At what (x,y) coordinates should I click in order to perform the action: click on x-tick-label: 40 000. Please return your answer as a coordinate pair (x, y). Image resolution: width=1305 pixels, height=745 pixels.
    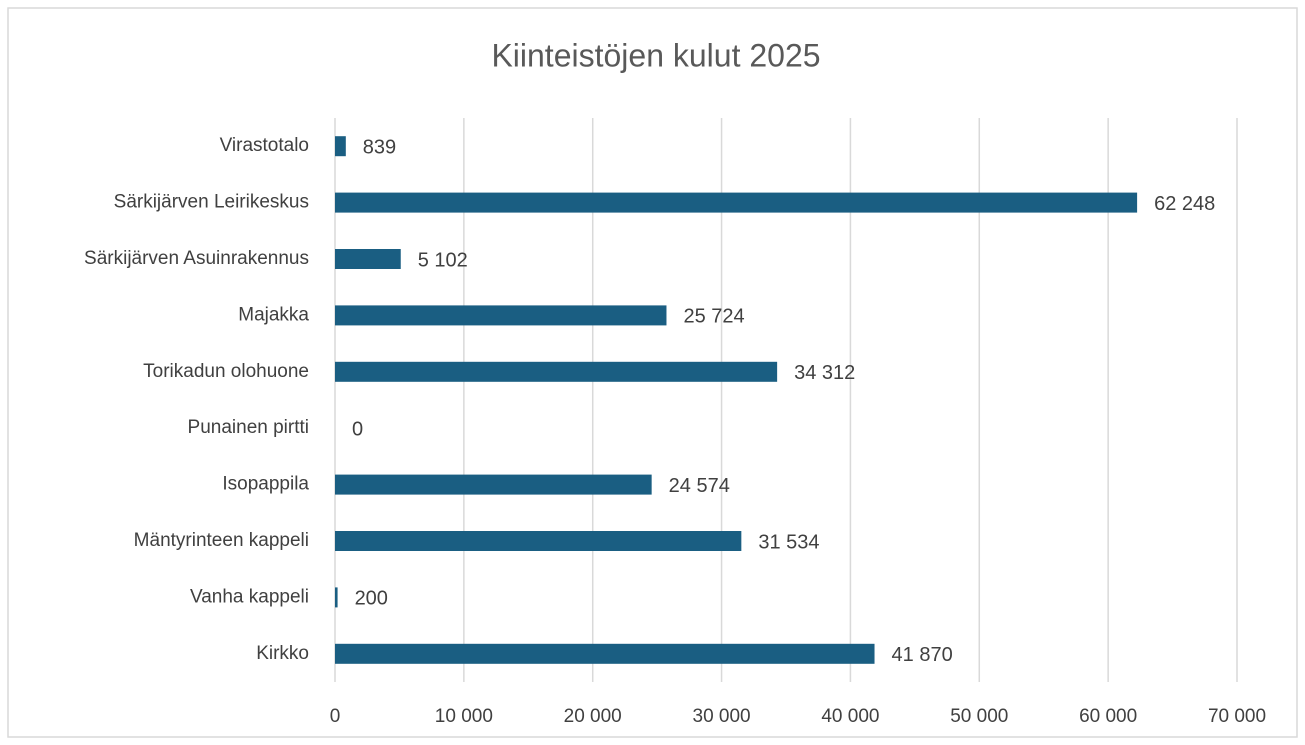
    Looking at the image, I should click on (850, 716).